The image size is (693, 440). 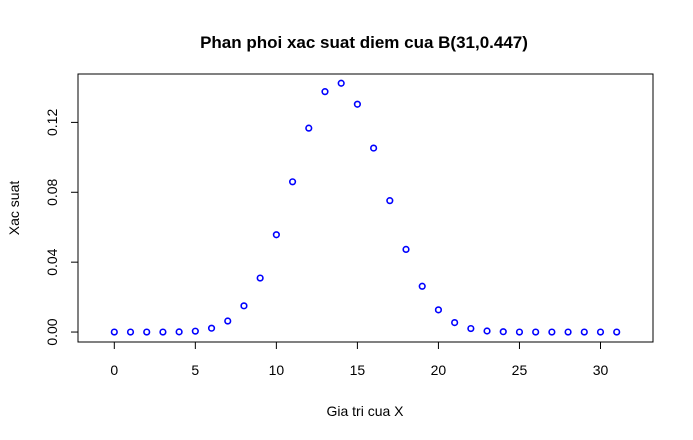 I want to click on x-tick-label: 15, so click(x=358, y=370).